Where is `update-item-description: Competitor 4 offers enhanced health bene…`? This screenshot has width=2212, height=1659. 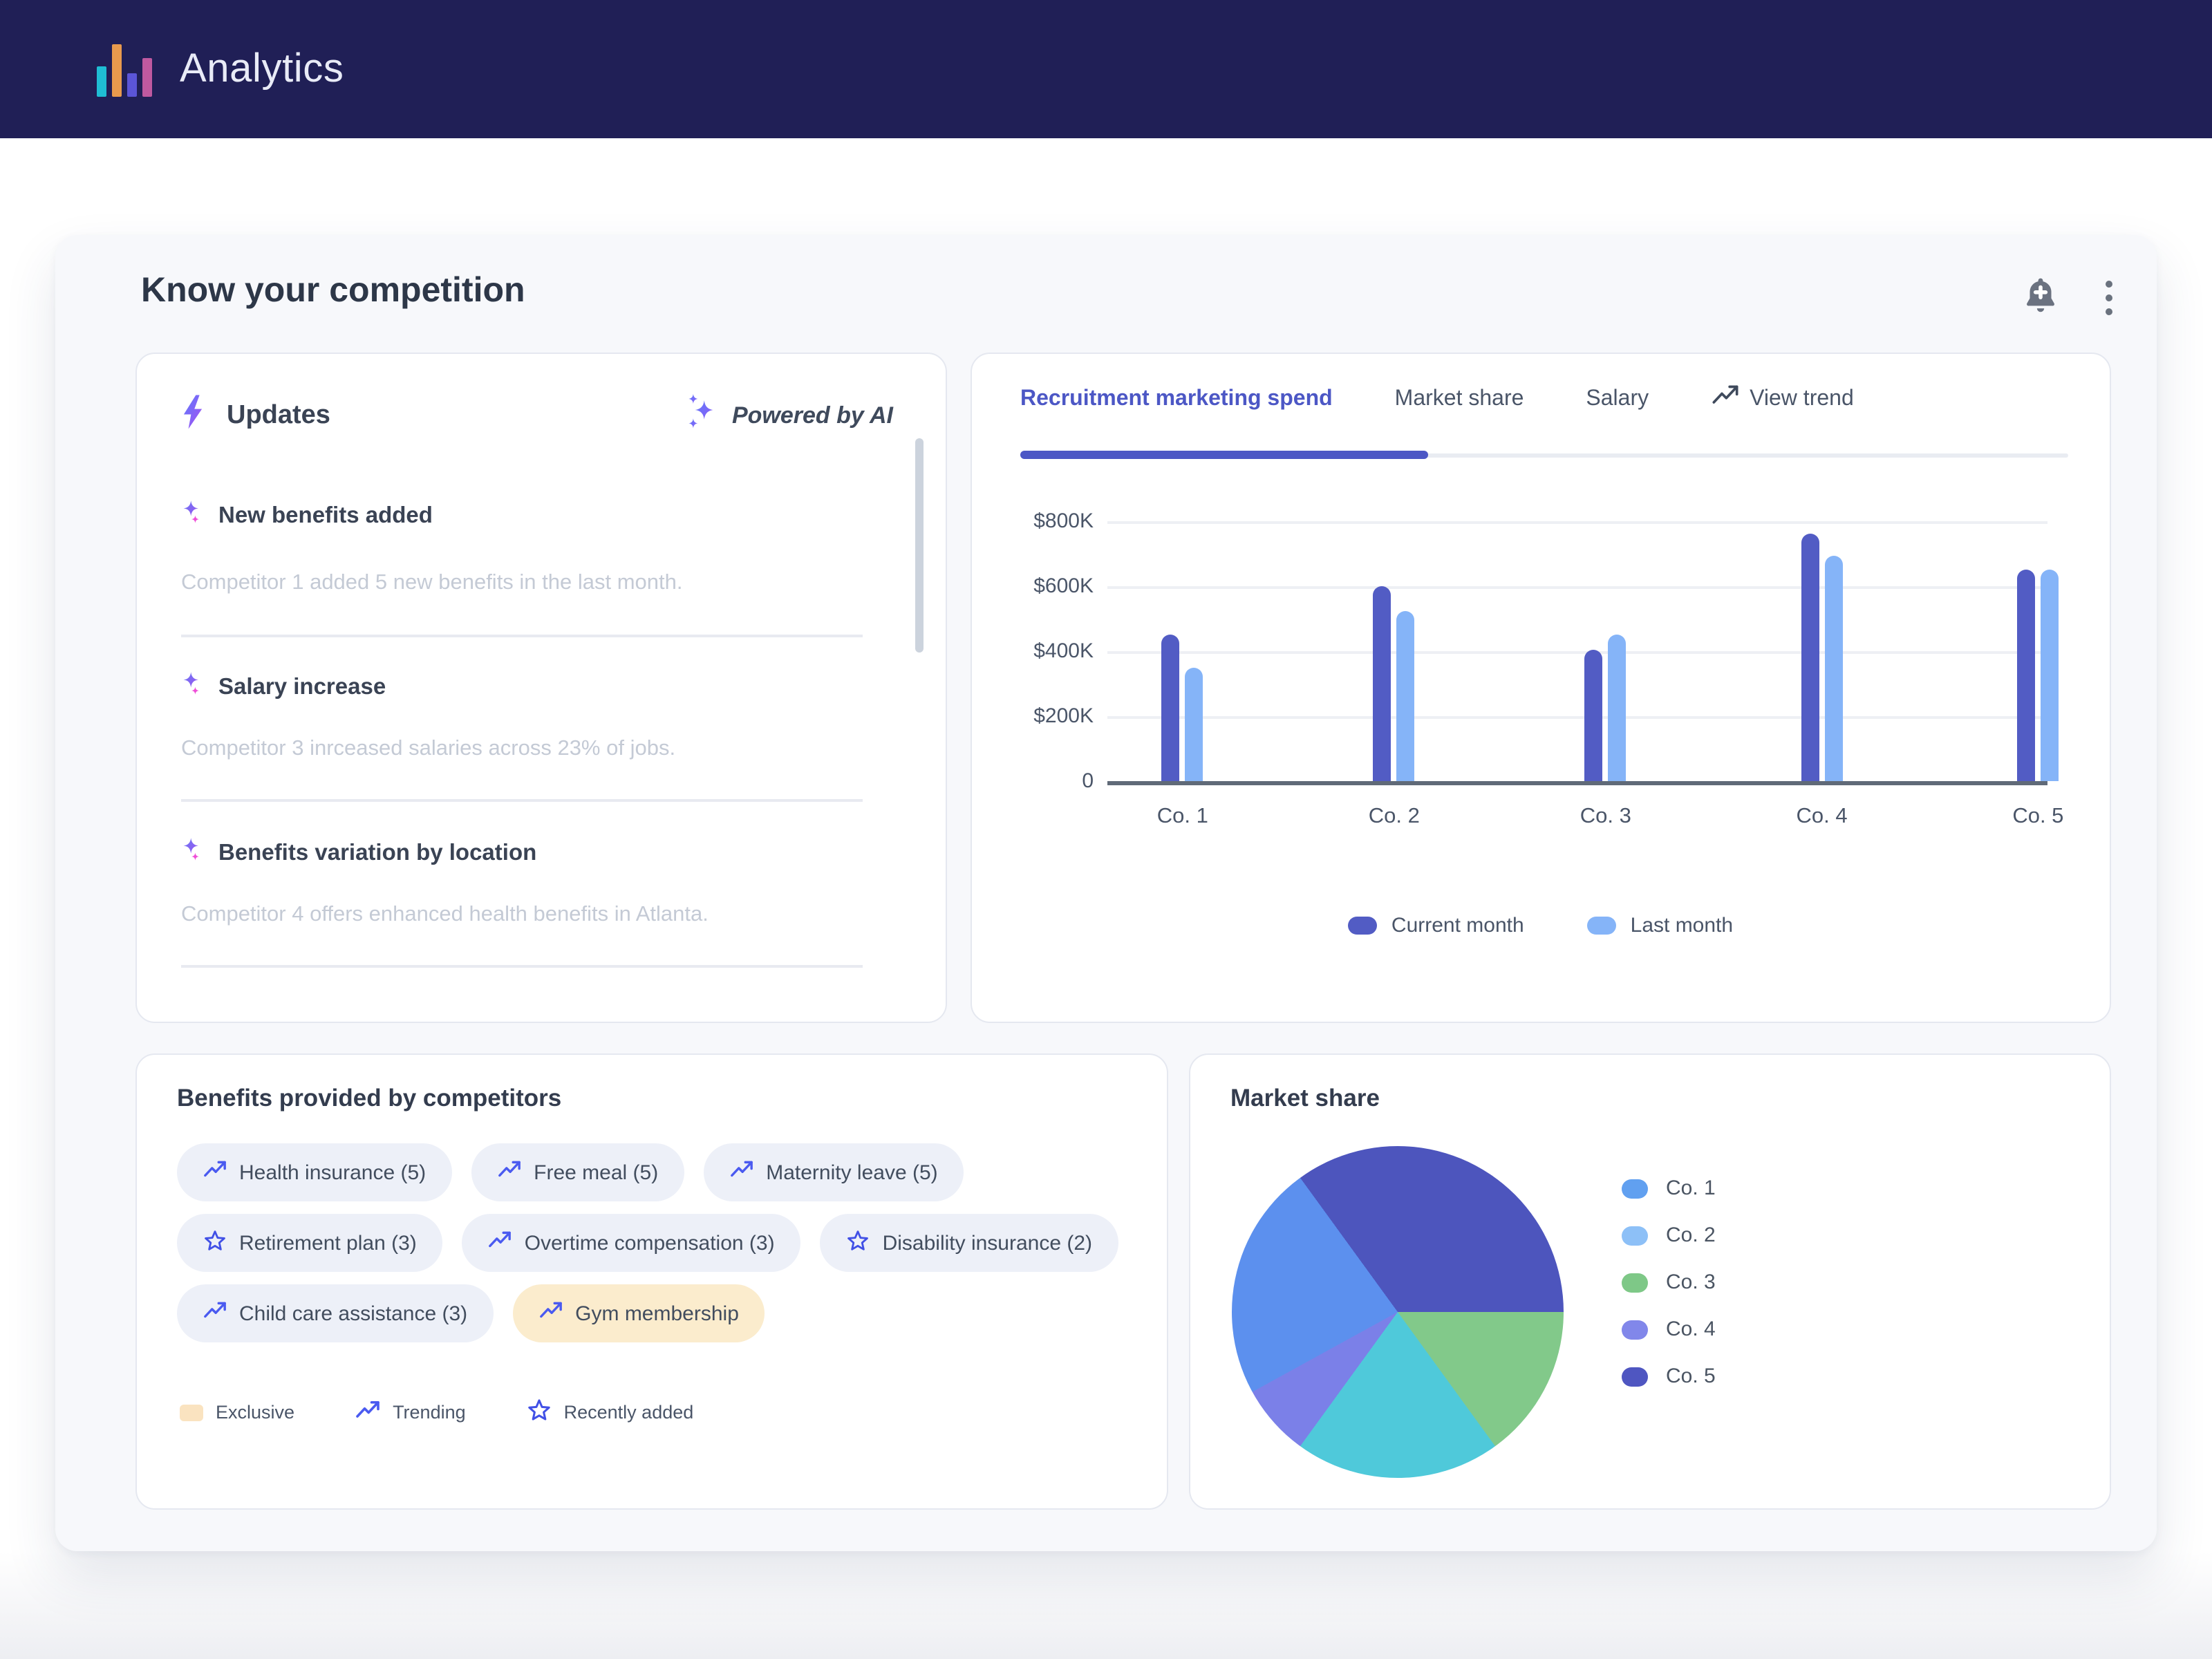
update-item-description: Competitor 4 offers enhanced health bene… is located at coordinates (445, 915).